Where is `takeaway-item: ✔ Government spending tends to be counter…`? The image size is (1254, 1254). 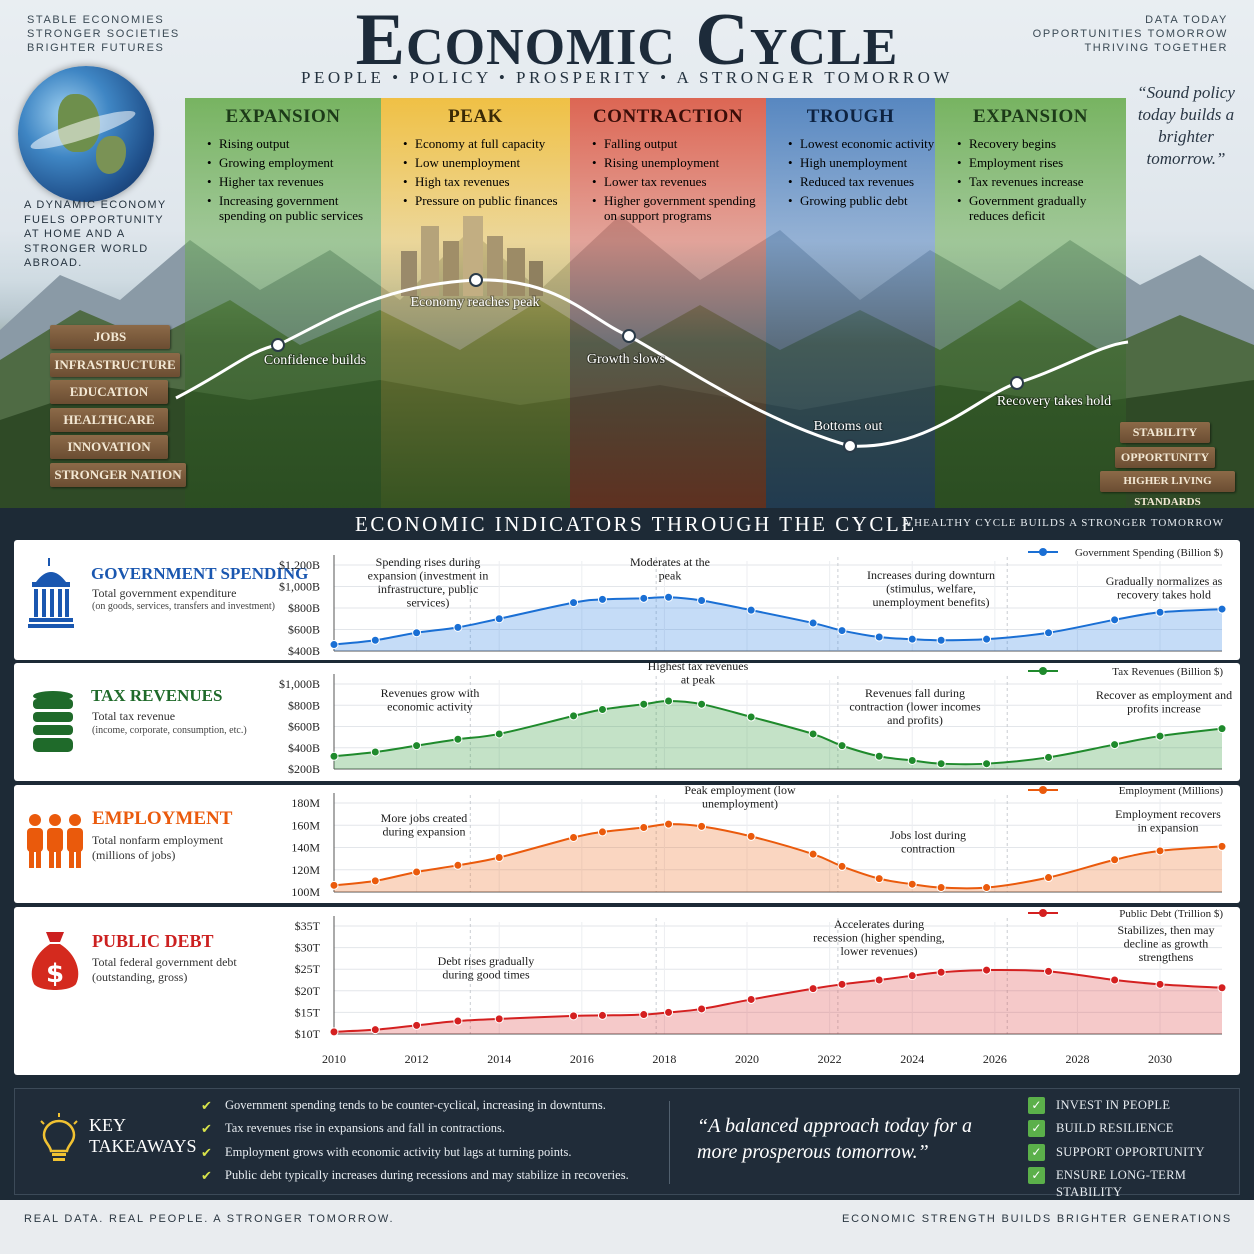 takeaway-item: ✔ Government spending tends to be counter… is located at coordinates (415, 1105).